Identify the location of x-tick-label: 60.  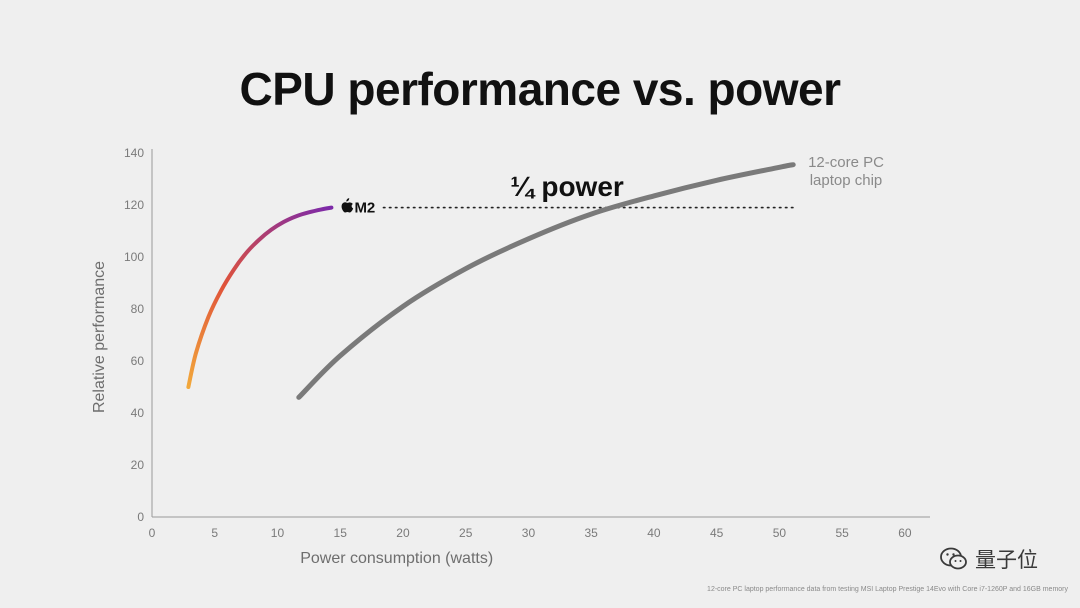
(905, 533).